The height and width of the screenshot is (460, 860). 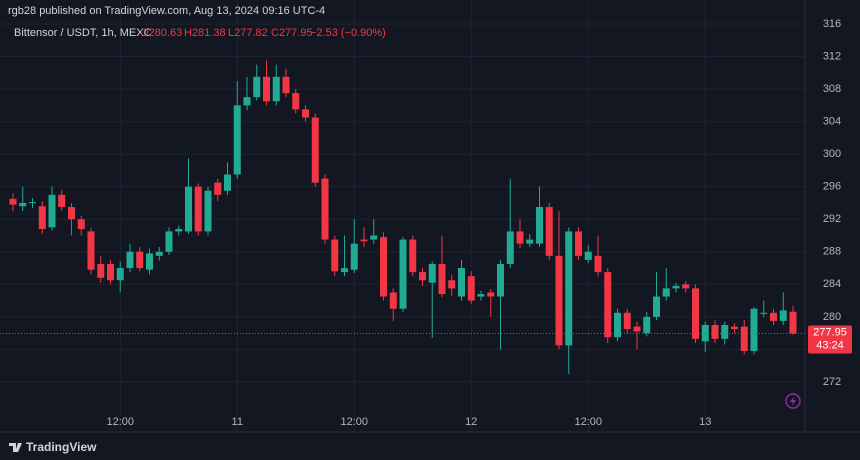 I want to click on ohlc-close: C277.95, so click(x=292, y=33).